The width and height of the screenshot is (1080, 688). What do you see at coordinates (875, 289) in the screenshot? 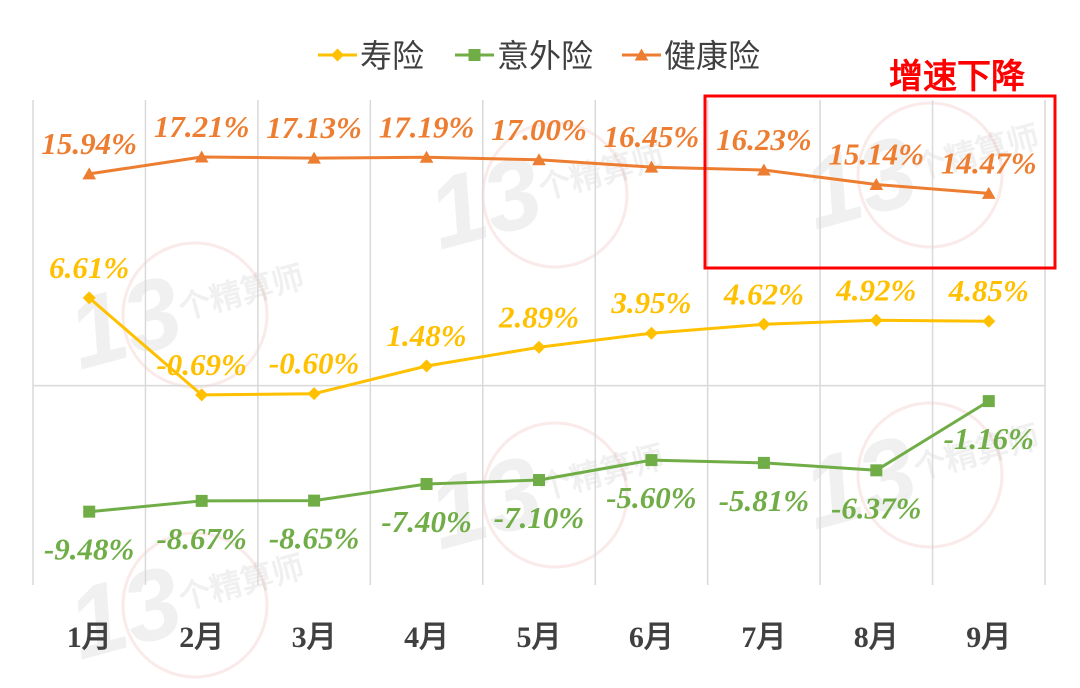
I see `life-insurance-data-label: 4.92%` at bounding box center [875, 289].